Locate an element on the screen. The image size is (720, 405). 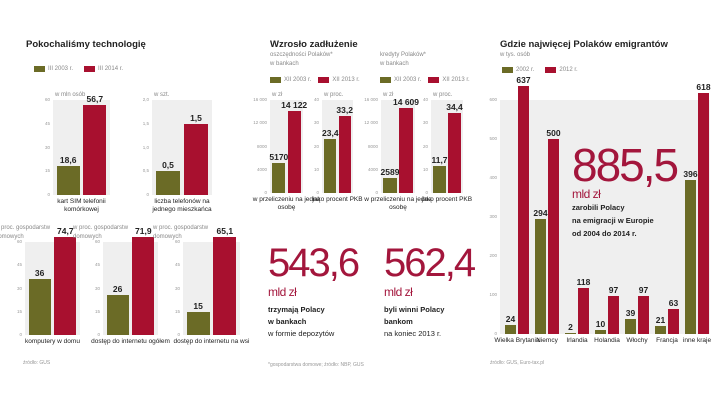
panel2-title: Wzrosło zadłużenie is located at coordinates (314, 44).